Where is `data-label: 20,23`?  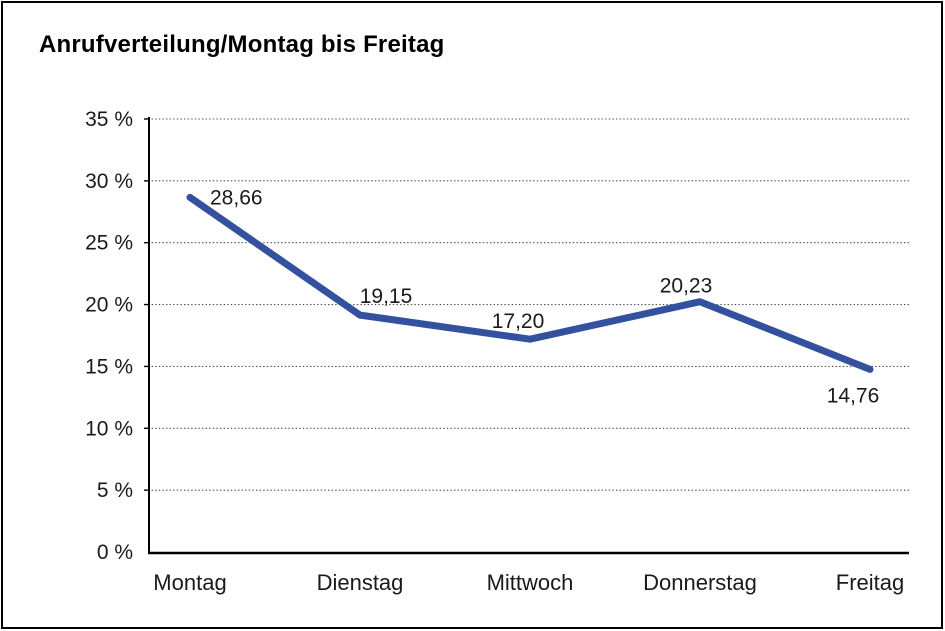 data-label: 20,23 is located at coordinates (686, 286).